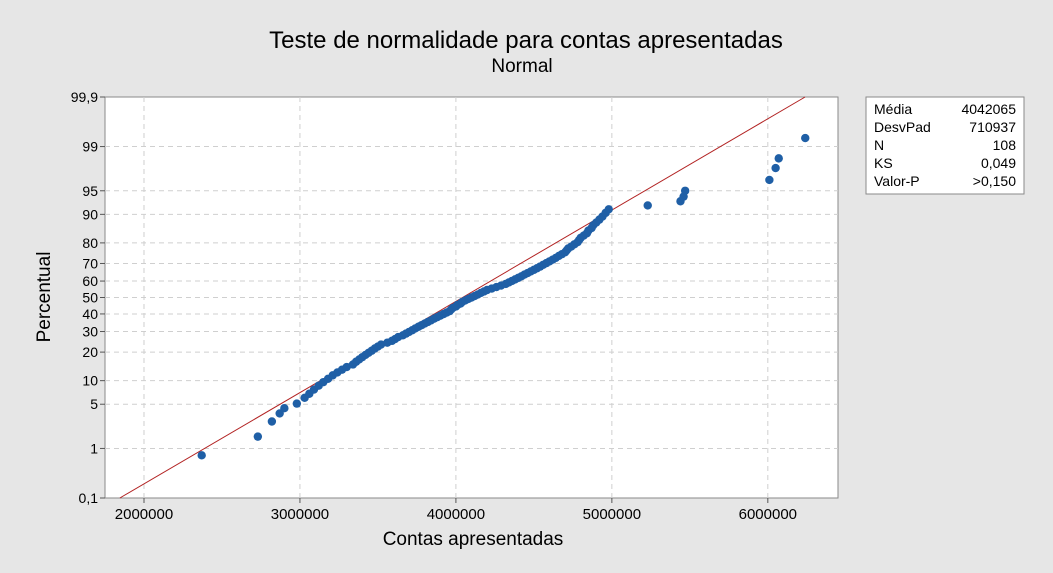  I want to click on y-tick-label: 90, so click(90, 214).